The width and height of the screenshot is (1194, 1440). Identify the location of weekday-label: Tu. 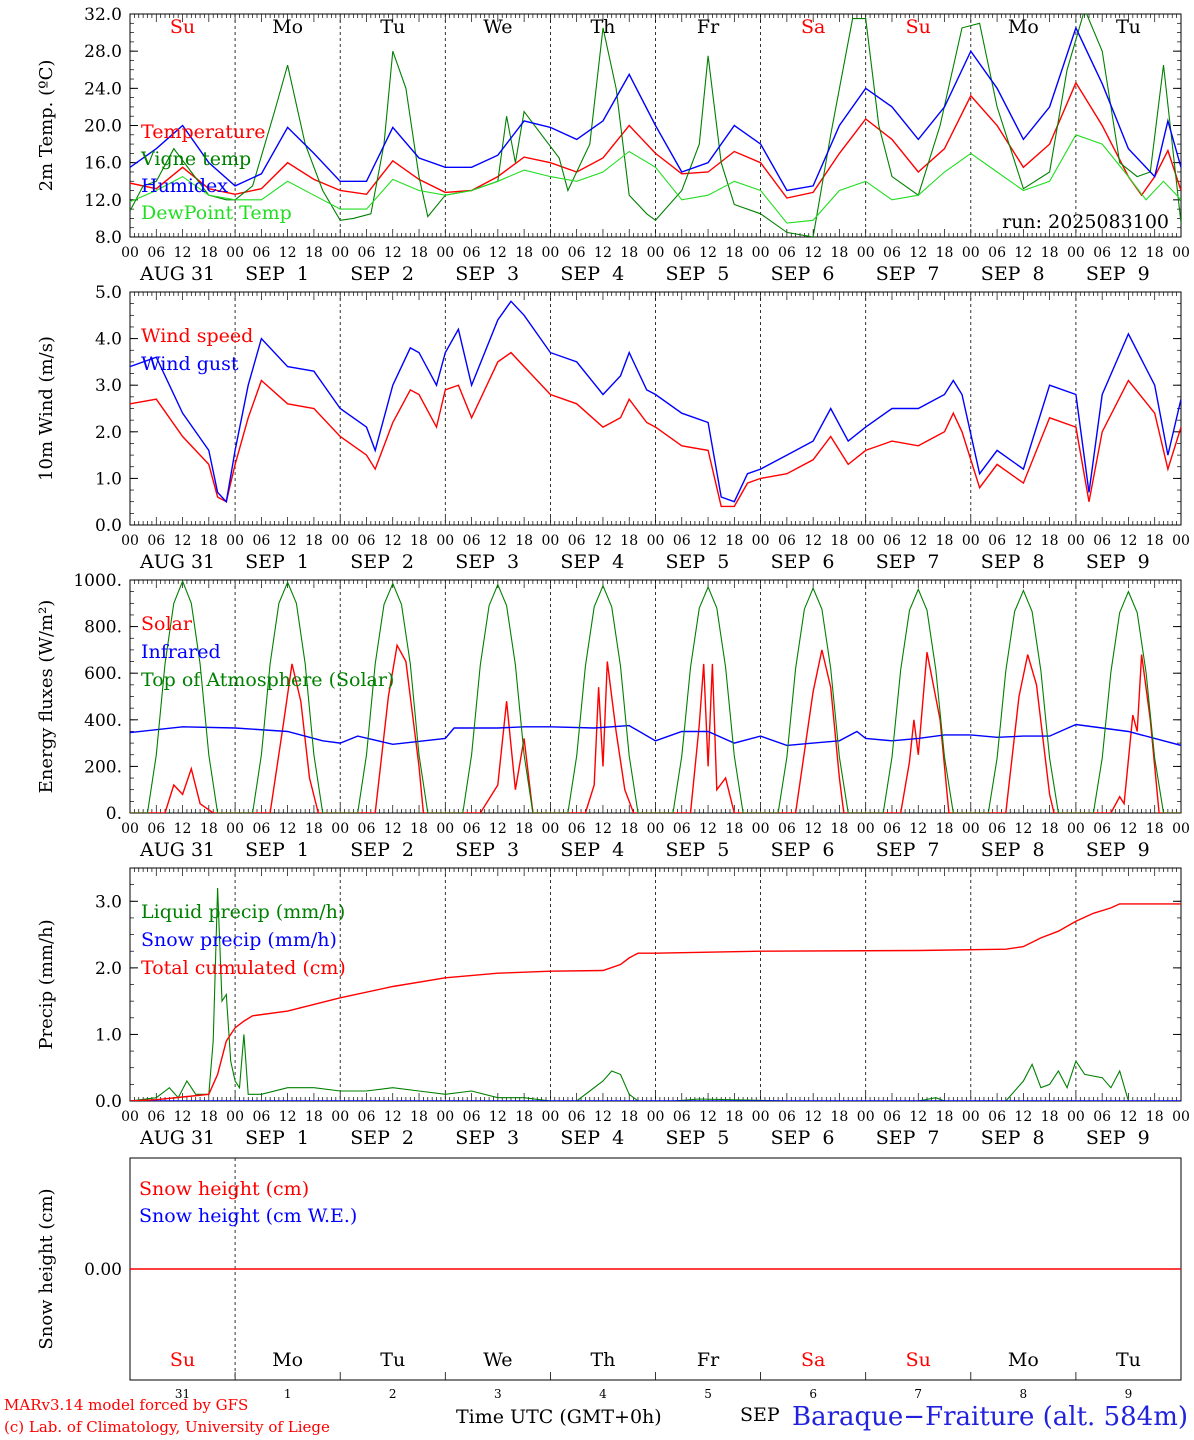
(1128, 1360).